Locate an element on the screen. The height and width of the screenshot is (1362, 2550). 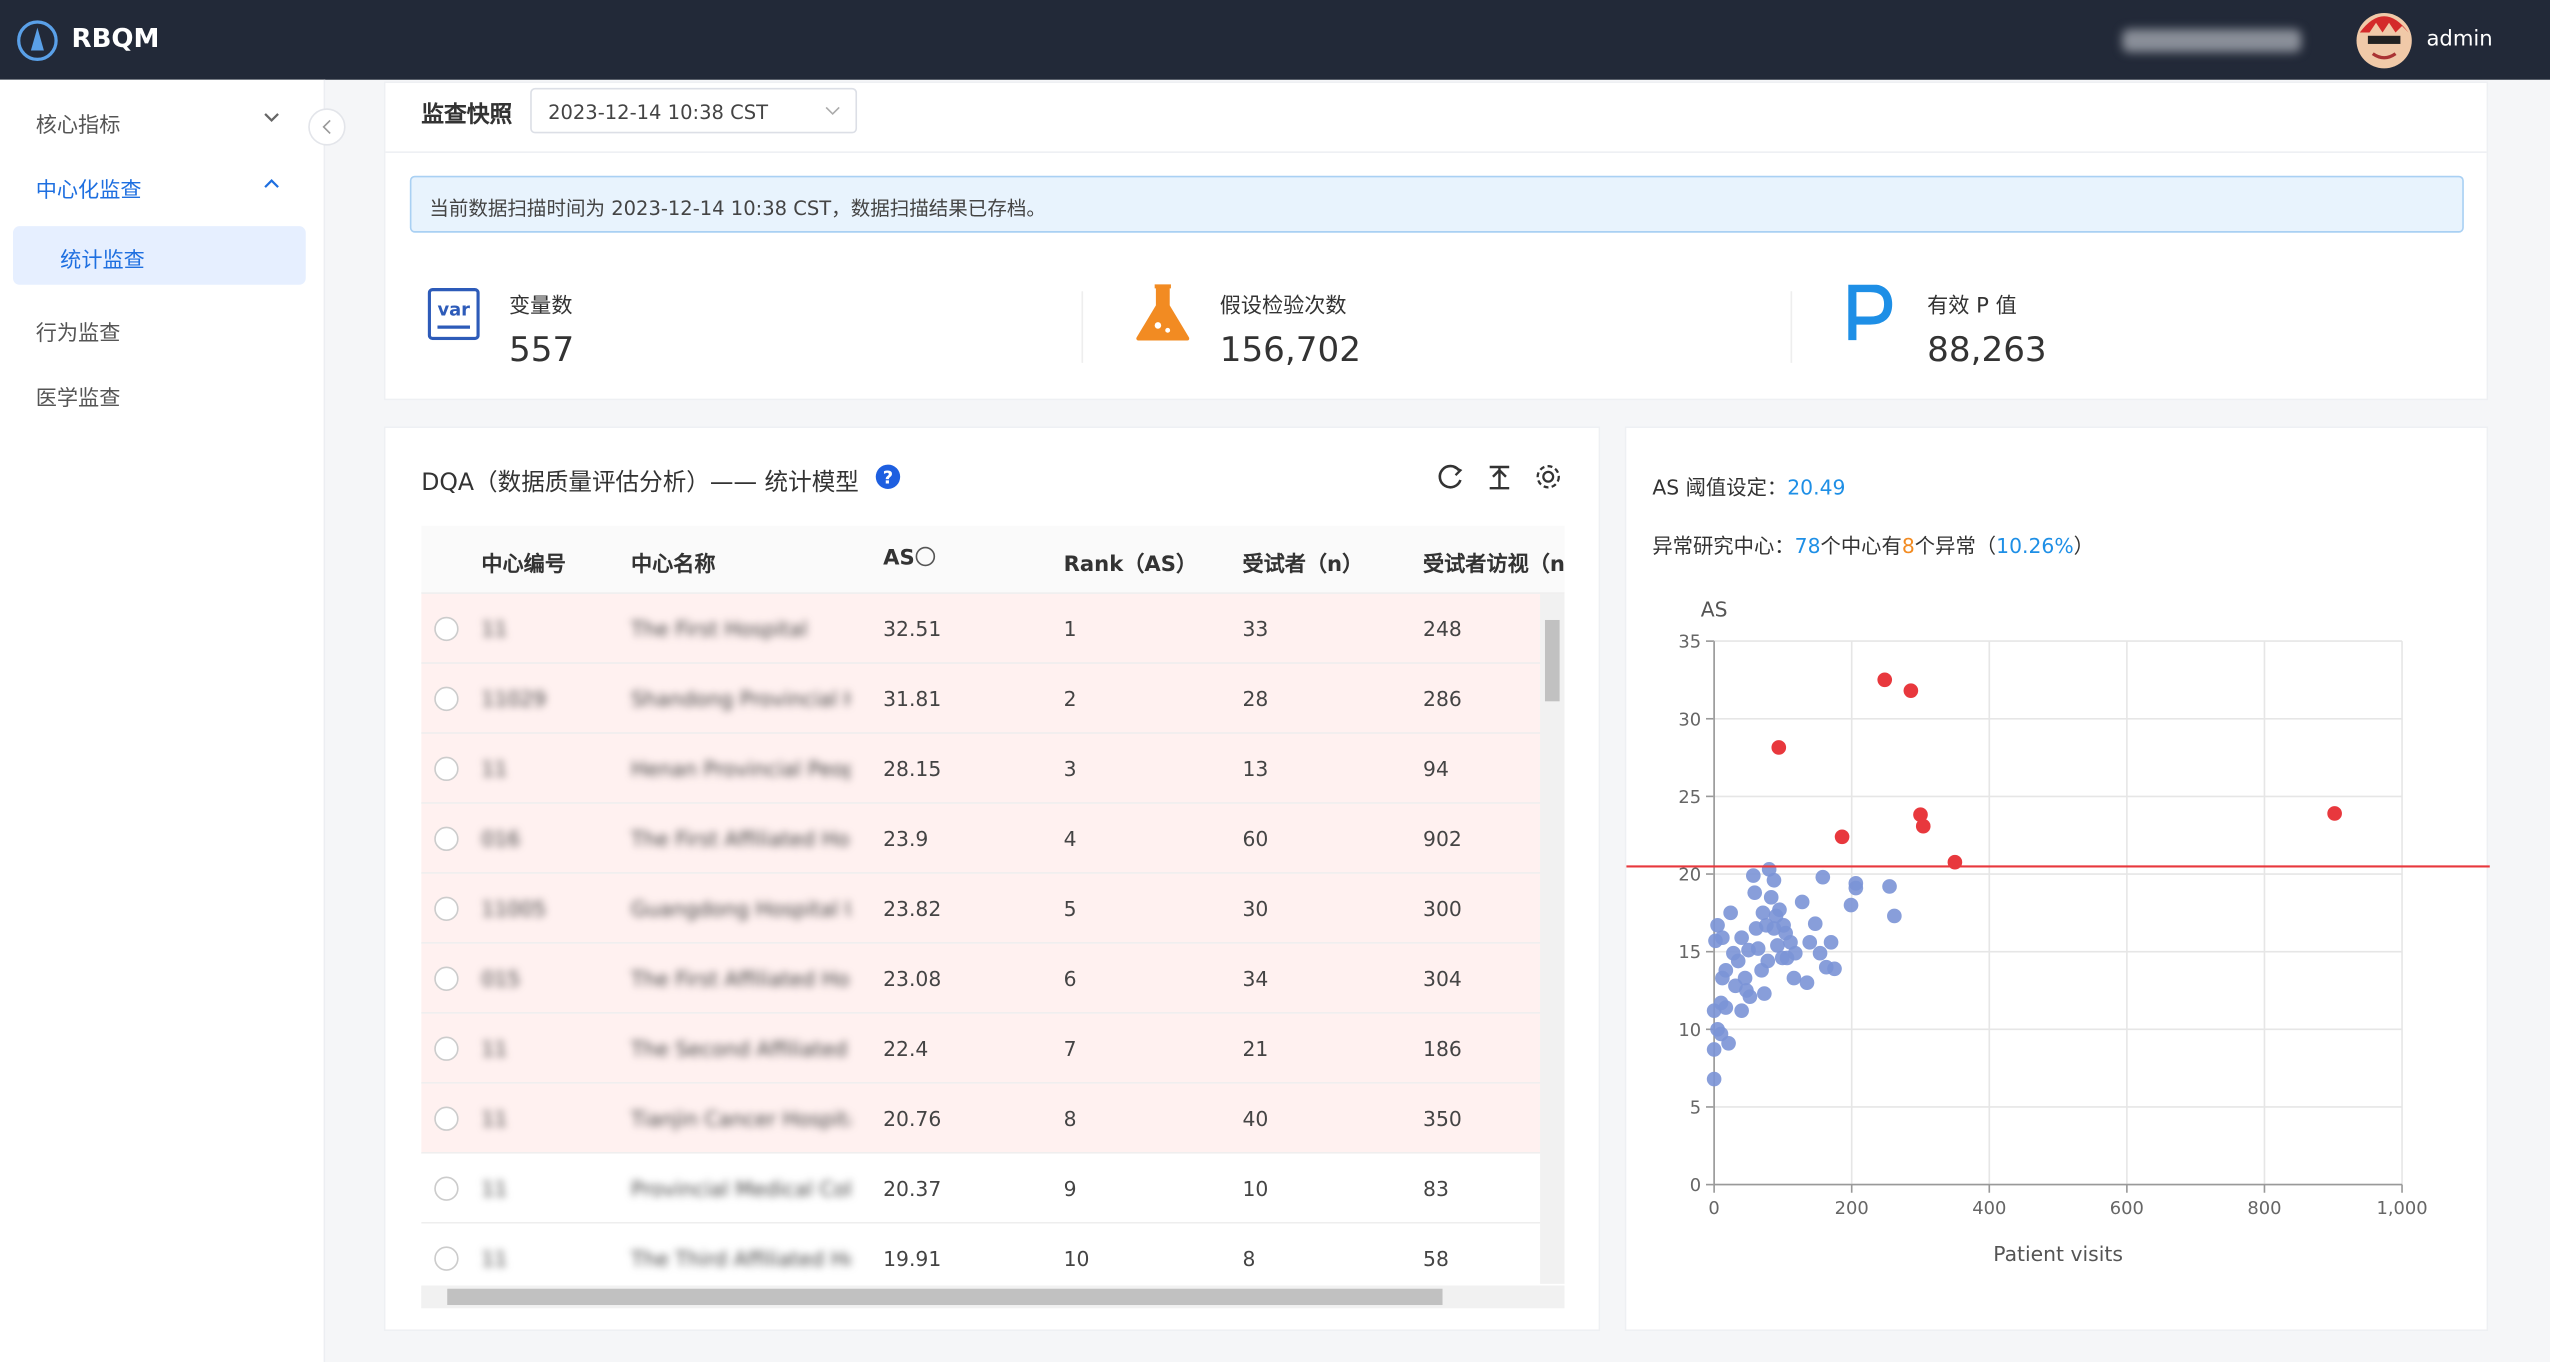
blurred-cell: 11 is located at coordinates (494, 1118).